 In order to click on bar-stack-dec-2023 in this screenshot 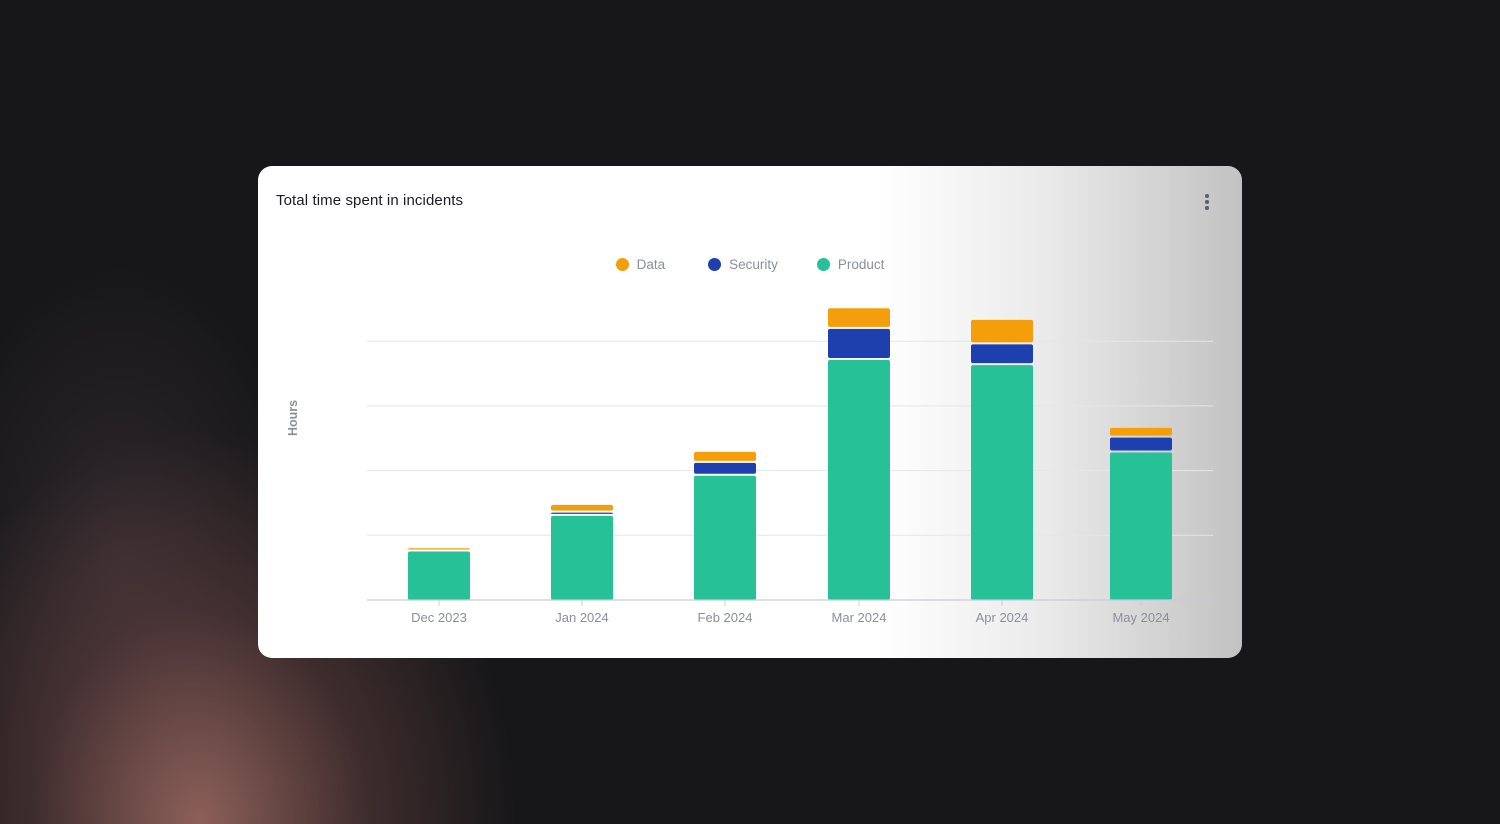, I will do `click(439, 574)`.